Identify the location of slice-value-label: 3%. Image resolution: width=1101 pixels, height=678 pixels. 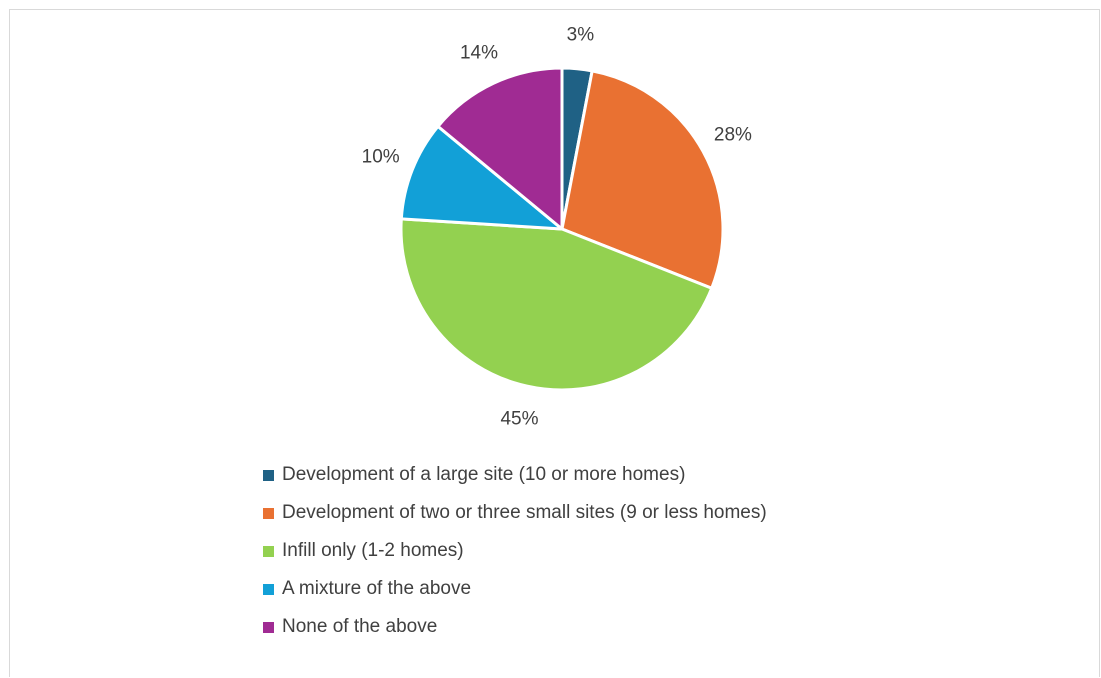
(580, 35).